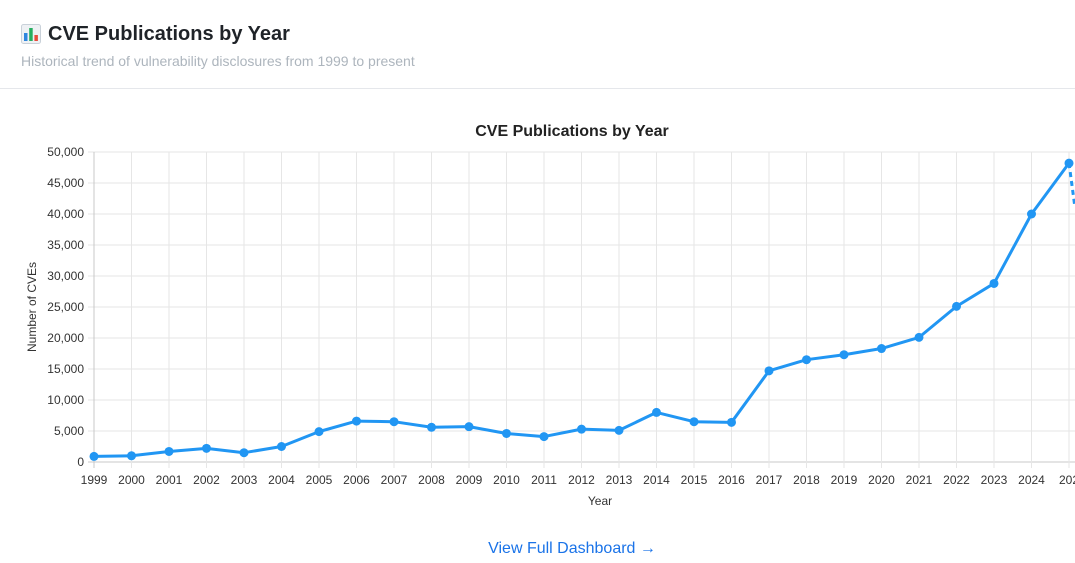  I want to click on x-tick-label: 2012, so click(581, 480).